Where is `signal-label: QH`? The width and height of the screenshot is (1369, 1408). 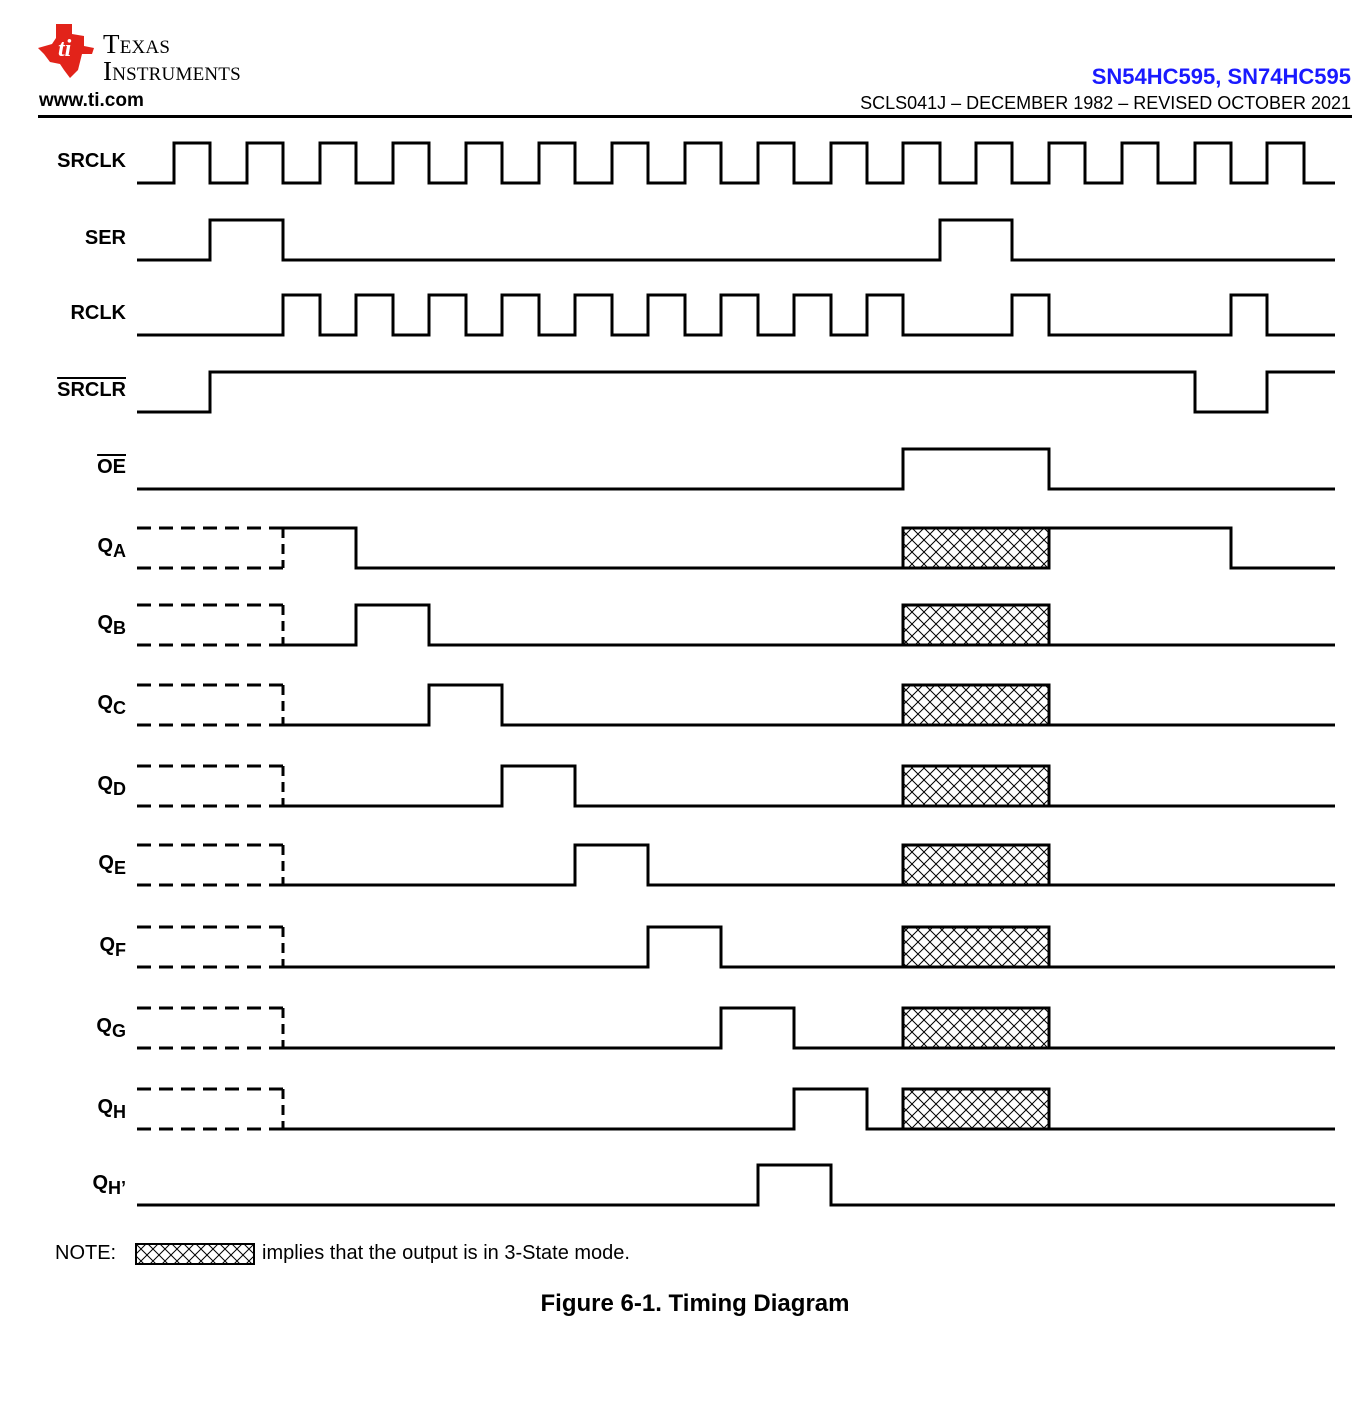 signal-label: QH is located at coordinates (111, 1109).